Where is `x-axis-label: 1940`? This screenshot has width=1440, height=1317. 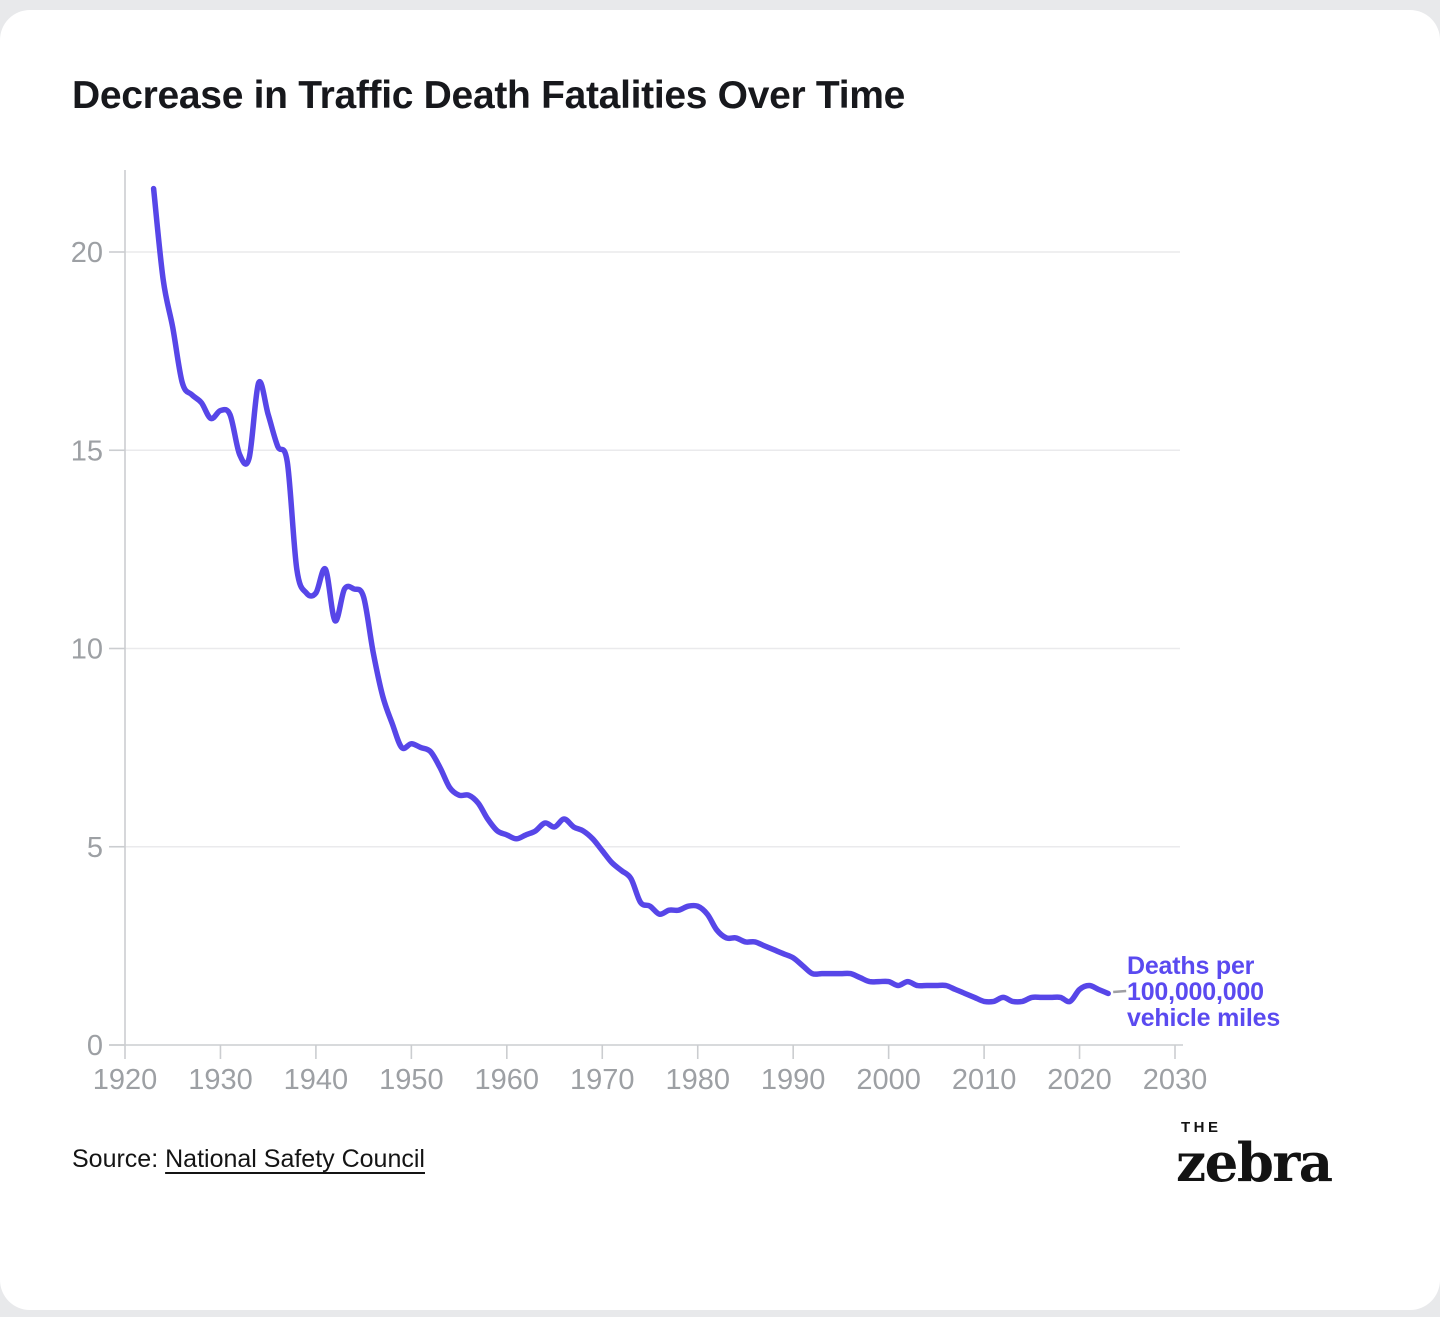
x-axis-label: 1940 is located at coordinates (316, 1080).